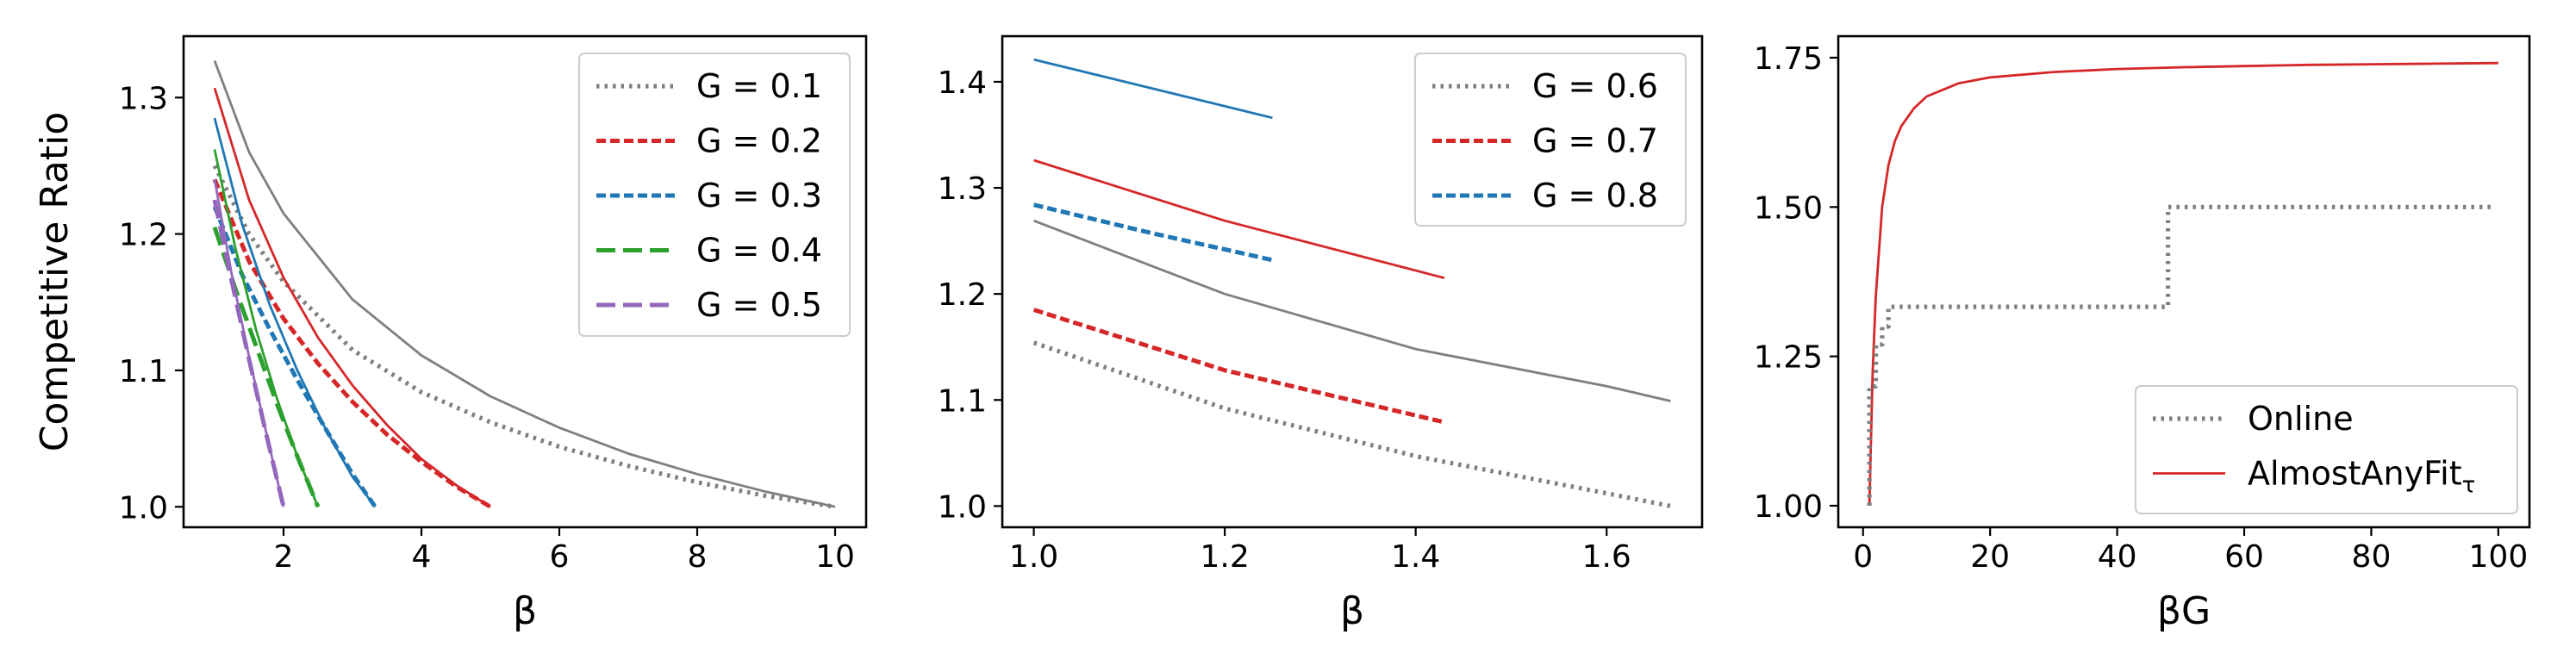 Image resolution: width=2576 pixels, height=647 pixels. I want to click on legend-label: Online, so click(2301, 419).